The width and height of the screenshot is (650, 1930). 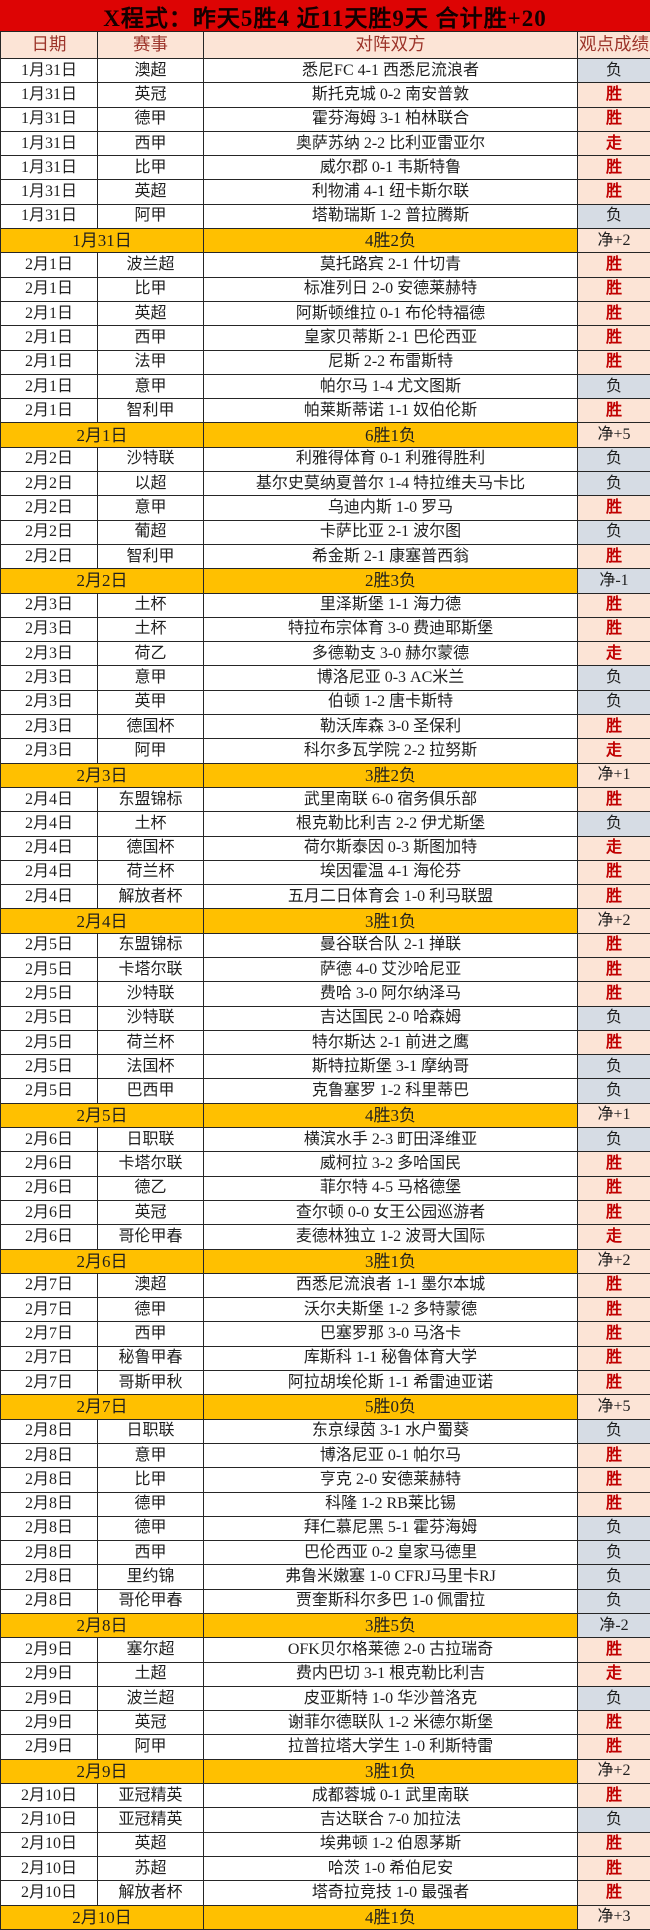 What do you see at coordinates (325, 15) in the screenshot?
I see `title-banner: X程式：昨天5胜4 近11天胜9天 合计胜+20` at bounding box center [325, 15].